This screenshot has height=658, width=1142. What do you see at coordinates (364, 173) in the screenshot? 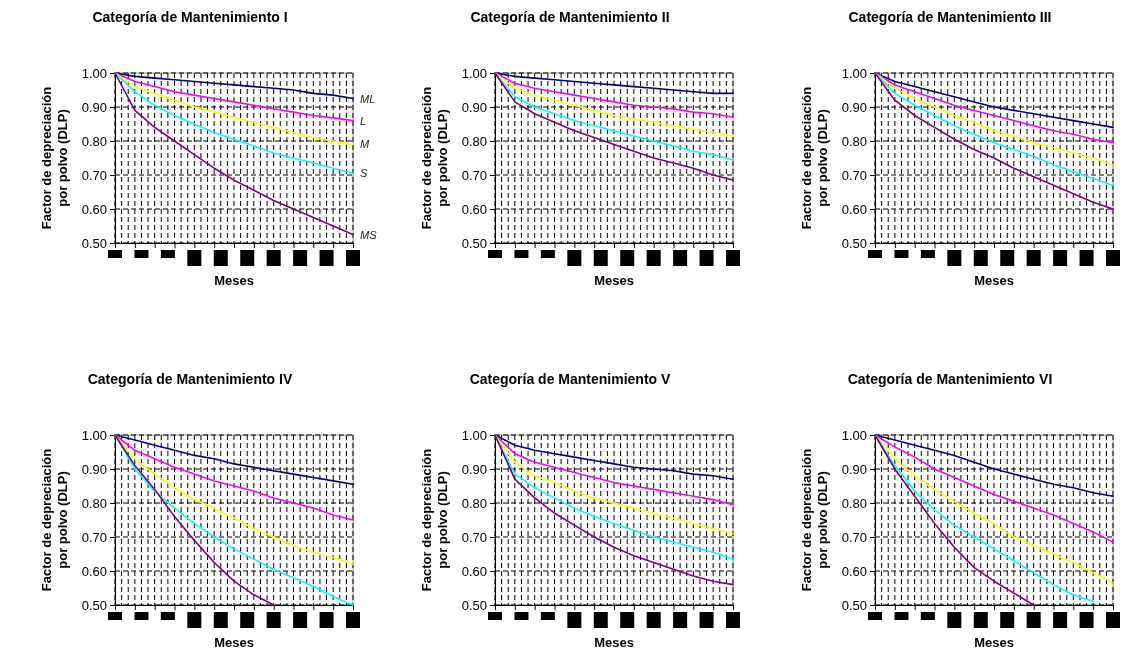
I see `series-label: S` at bounding box center [364, 173].